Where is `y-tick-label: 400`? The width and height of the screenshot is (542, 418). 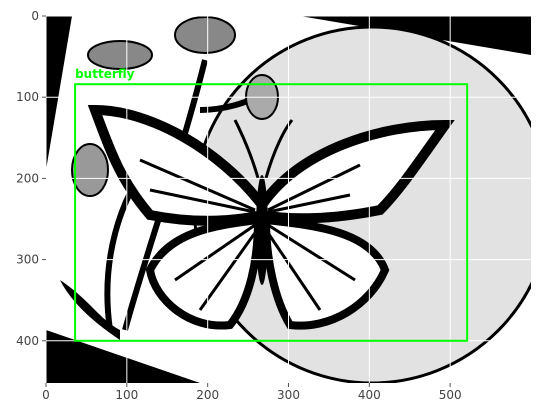 y-tick-label: 400 is located at coordinates (27, 341).